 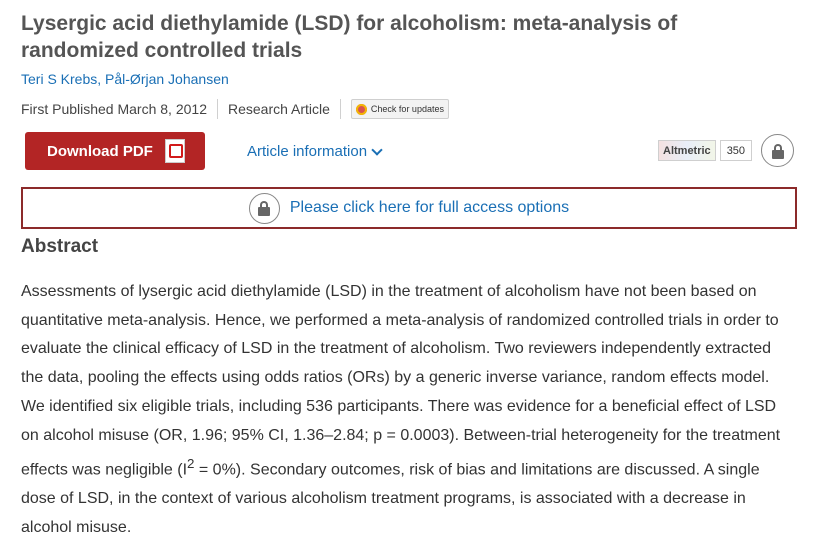 I want to click on pdf-icon, so click(x=174, y=151).